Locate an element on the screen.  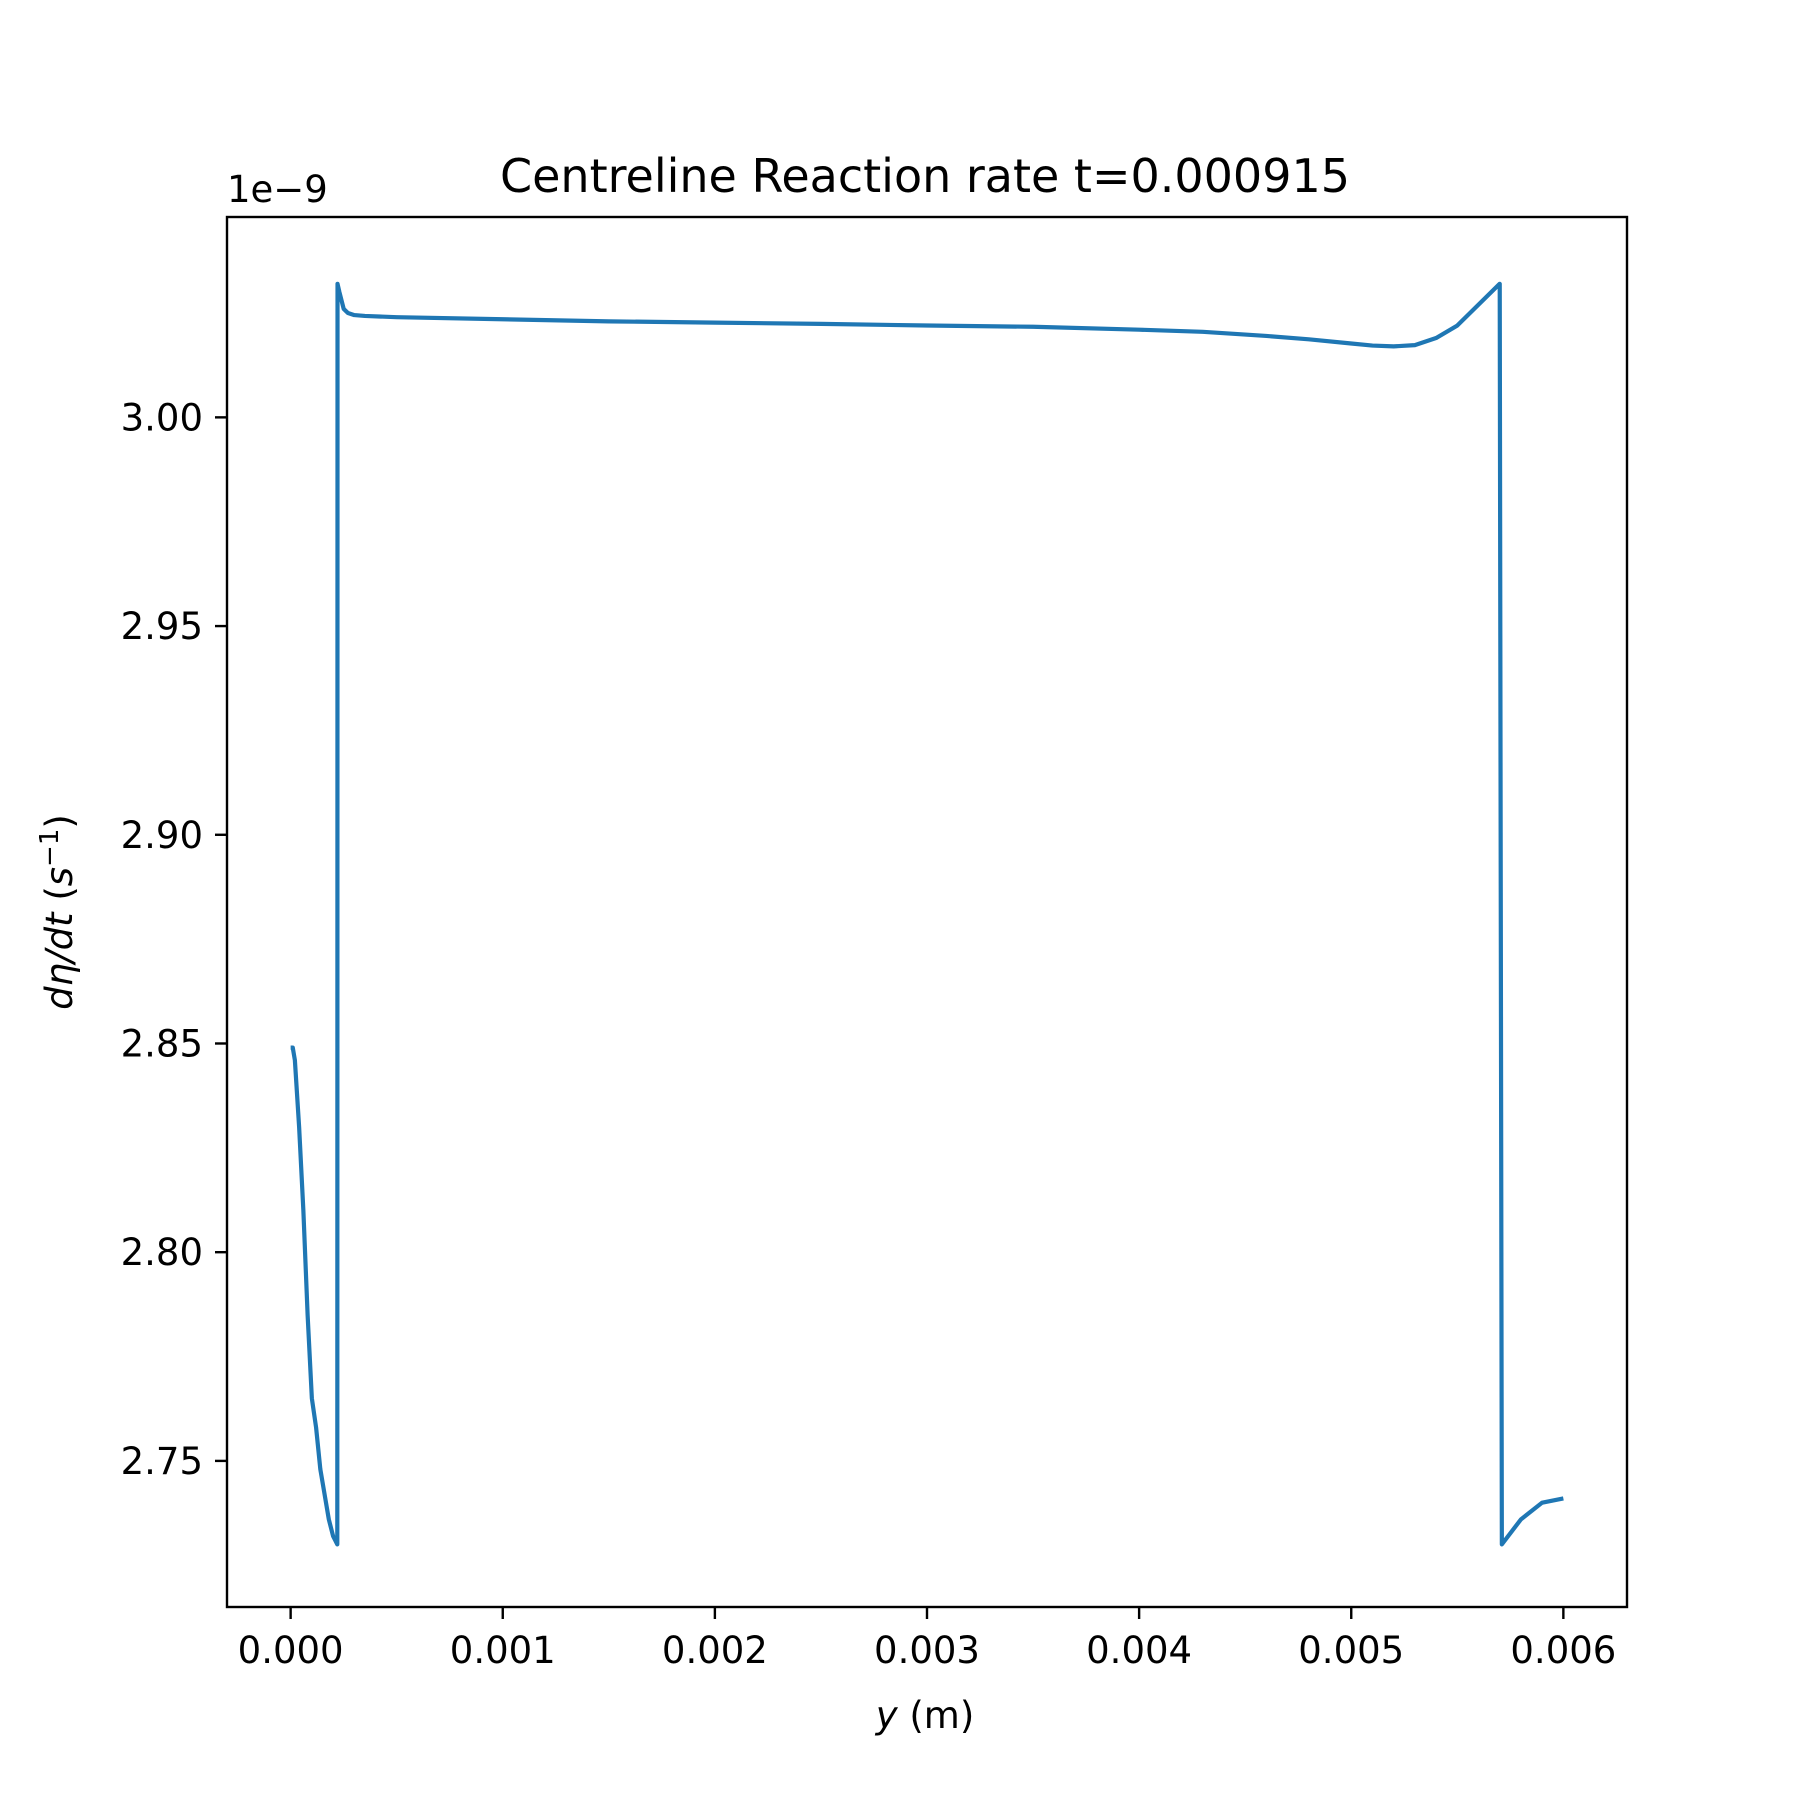
x-tick-label: 0.000 is located at coordinates (291, 1650).